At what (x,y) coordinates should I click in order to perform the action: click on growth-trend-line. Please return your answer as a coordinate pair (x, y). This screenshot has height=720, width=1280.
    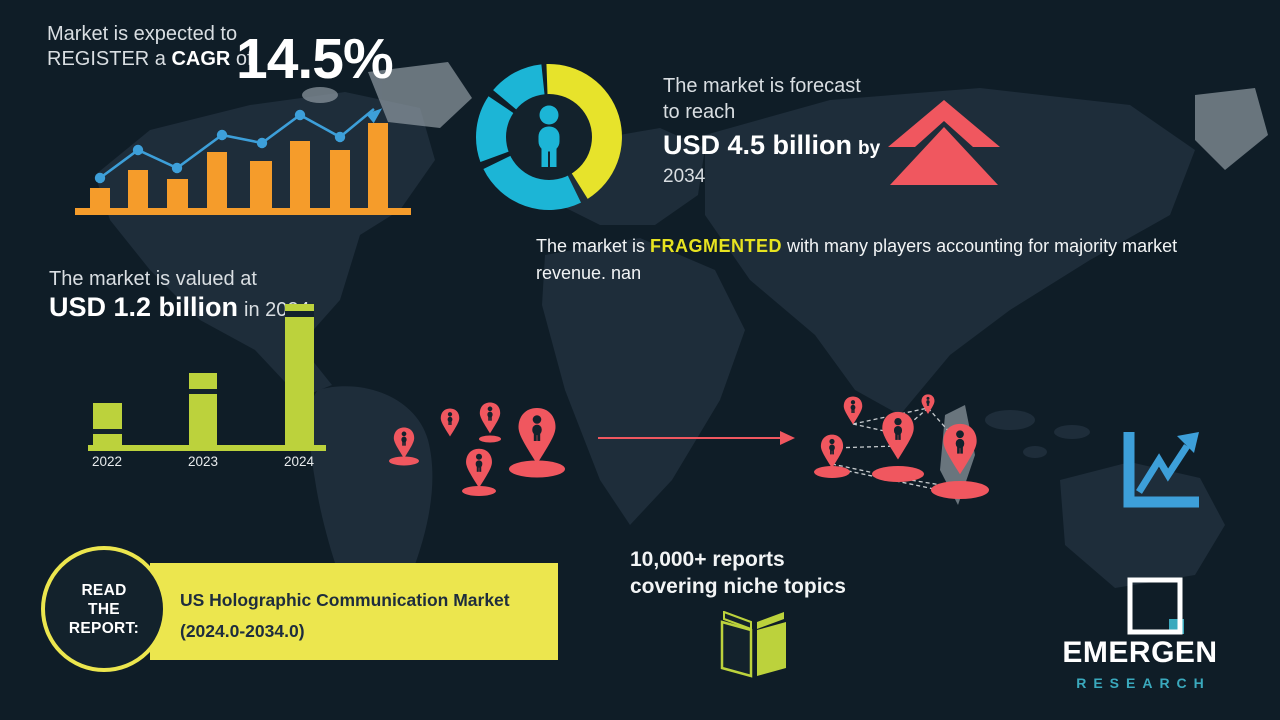
    Looking at the image, I should click on (237, 143).